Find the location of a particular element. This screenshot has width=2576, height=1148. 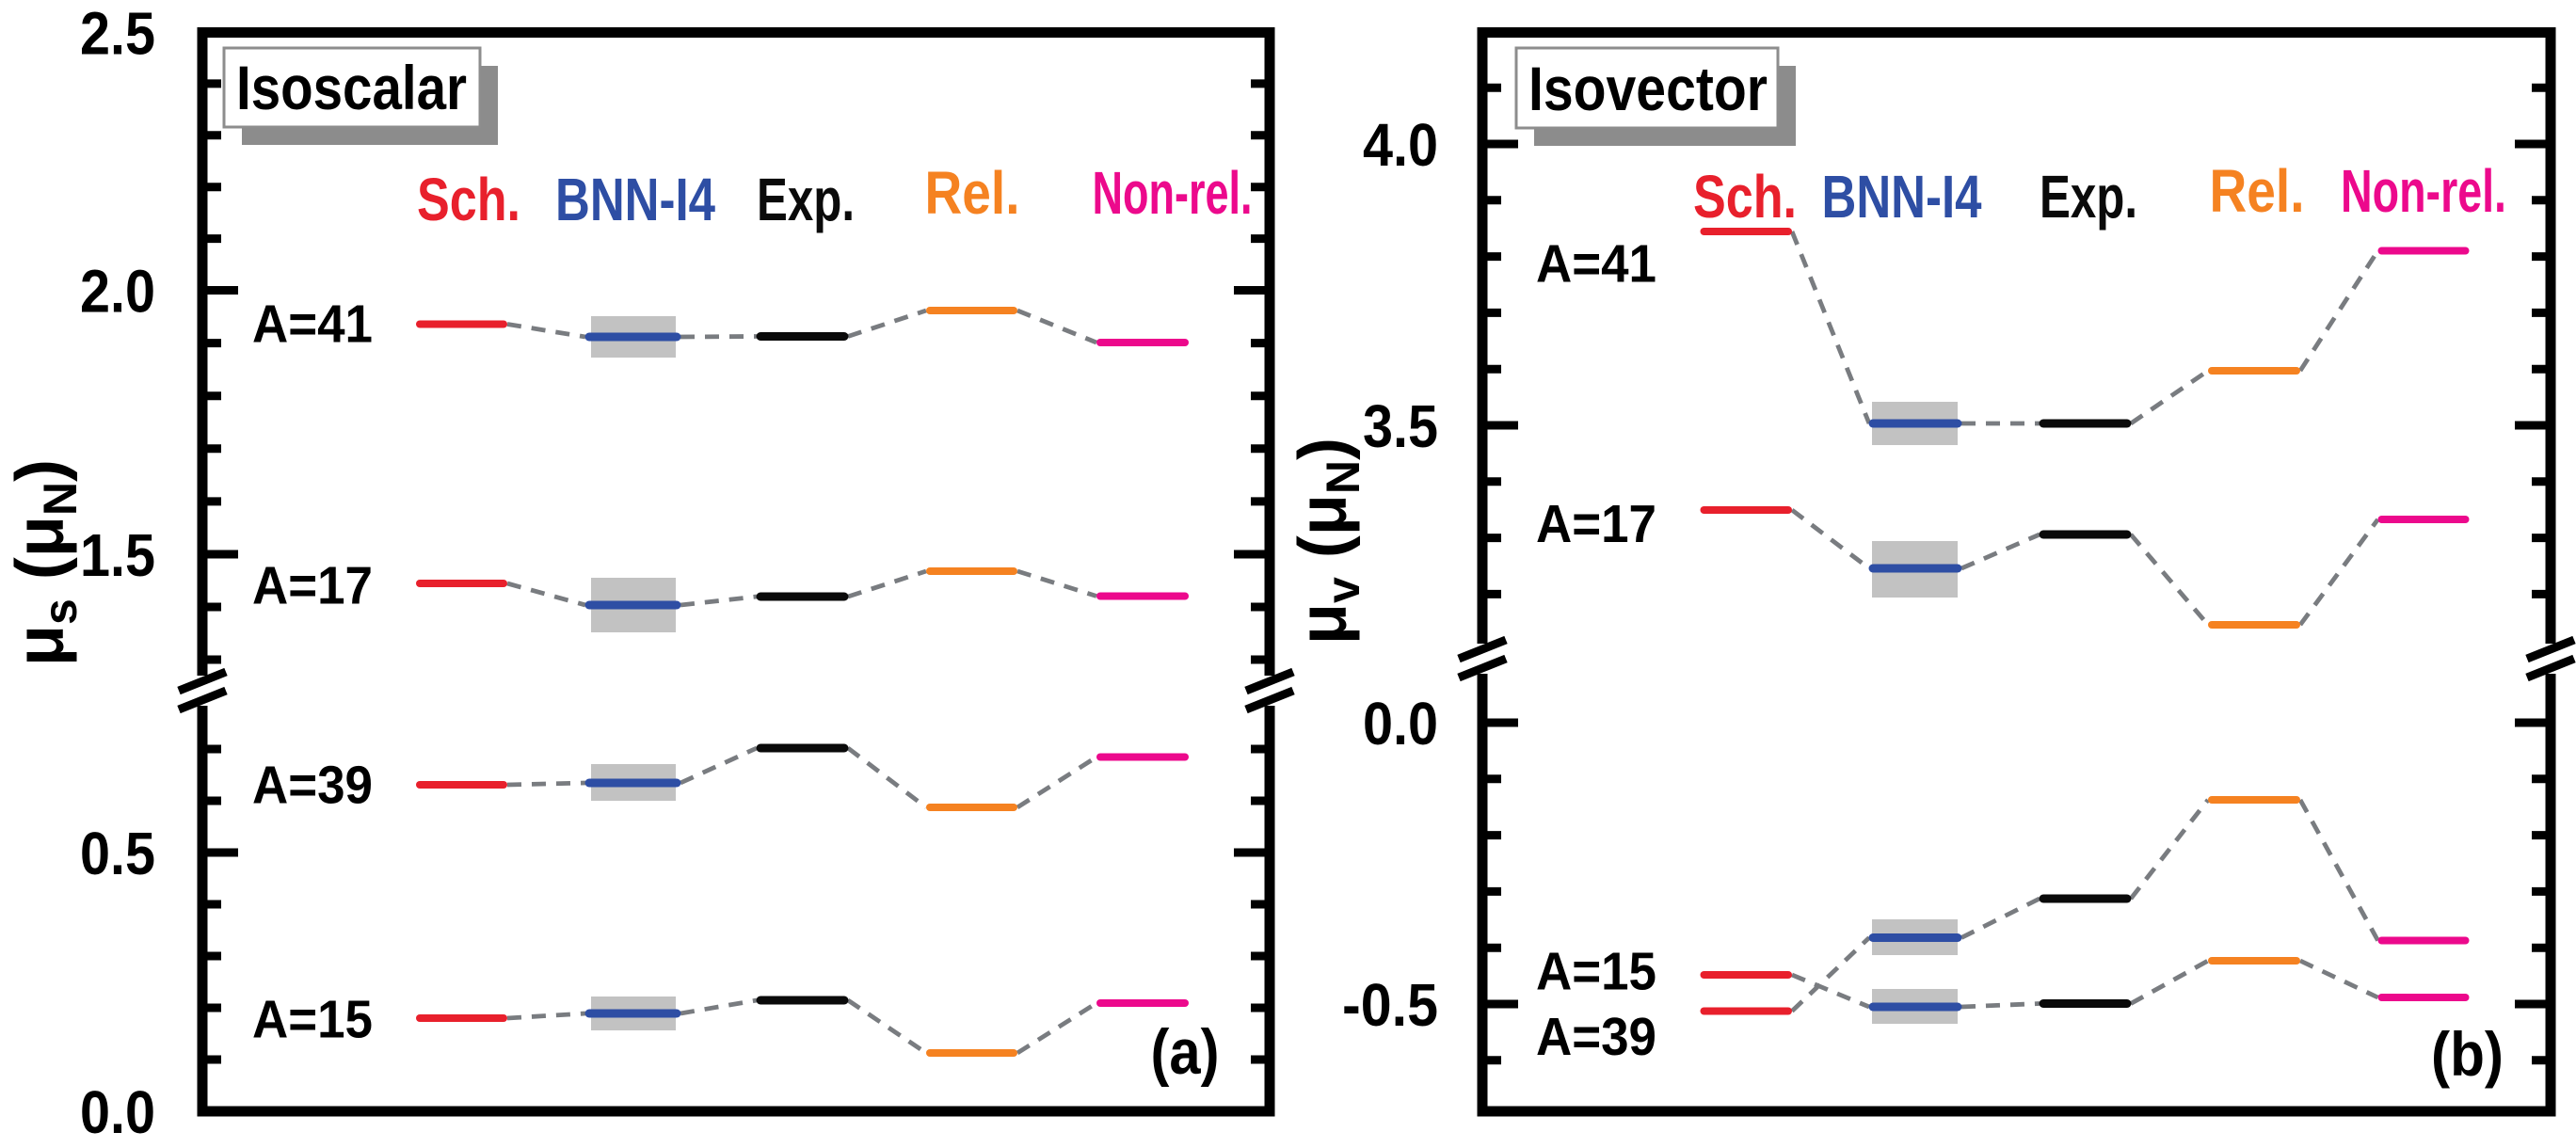

svg-text: 2.0 is located at coordinates (117, 292).